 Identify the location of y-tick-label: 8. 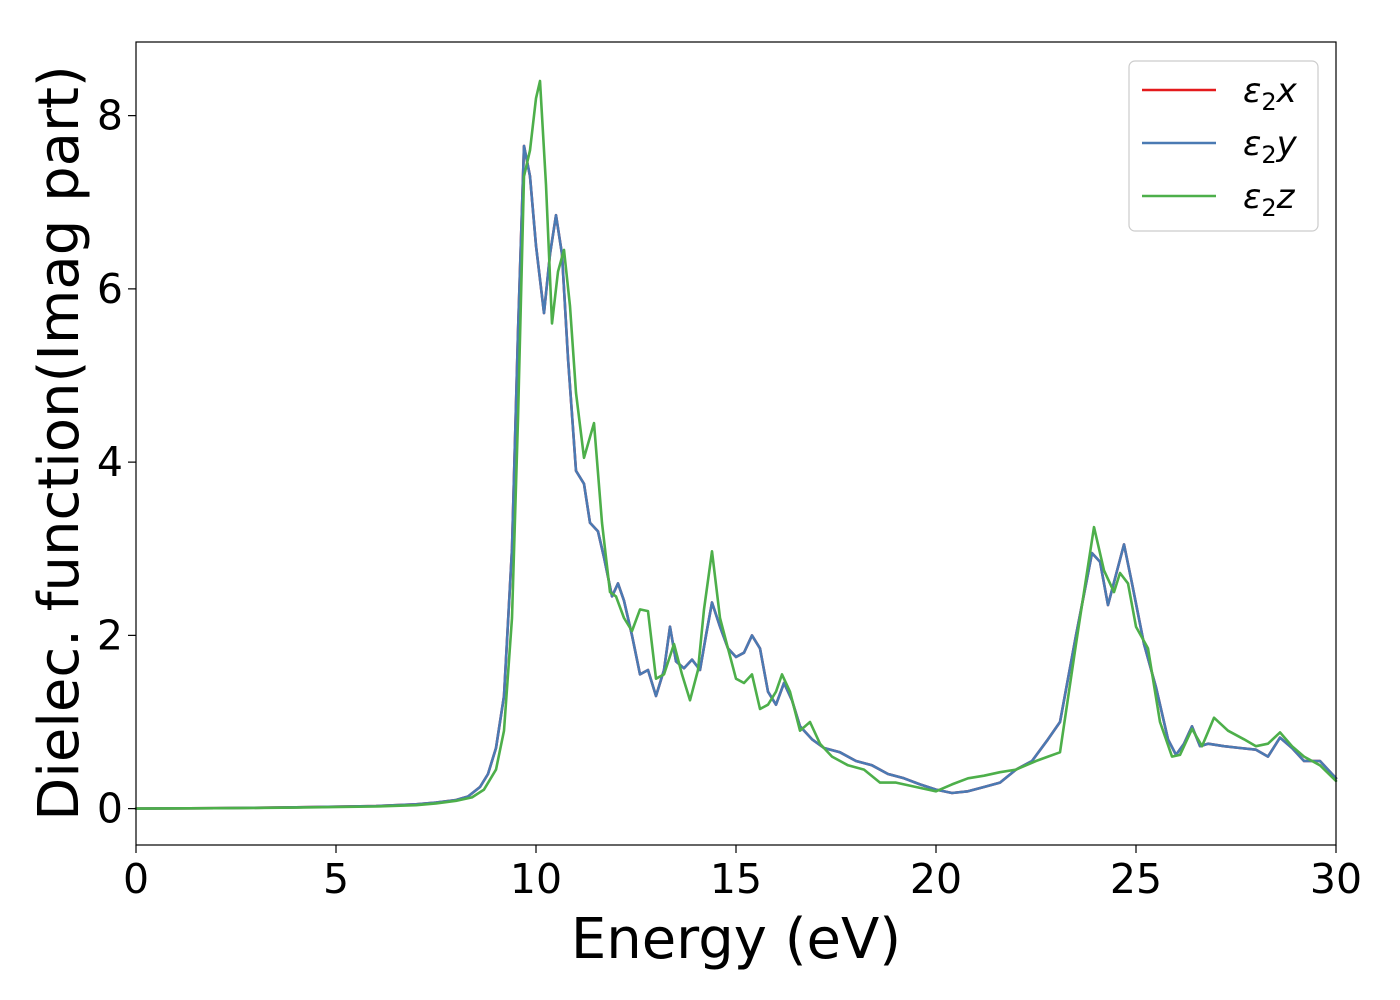
(110, 116).